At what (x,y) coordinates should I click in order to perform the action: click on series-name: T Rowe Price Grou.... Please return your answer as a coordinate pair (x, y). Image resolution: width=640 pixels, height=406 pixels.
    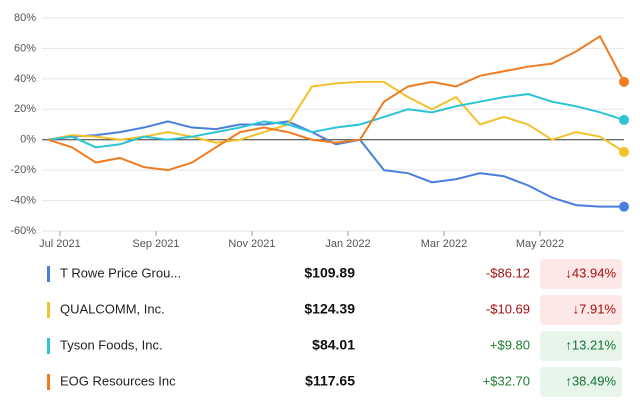
    Looking at the image, I should click on (120, 272).